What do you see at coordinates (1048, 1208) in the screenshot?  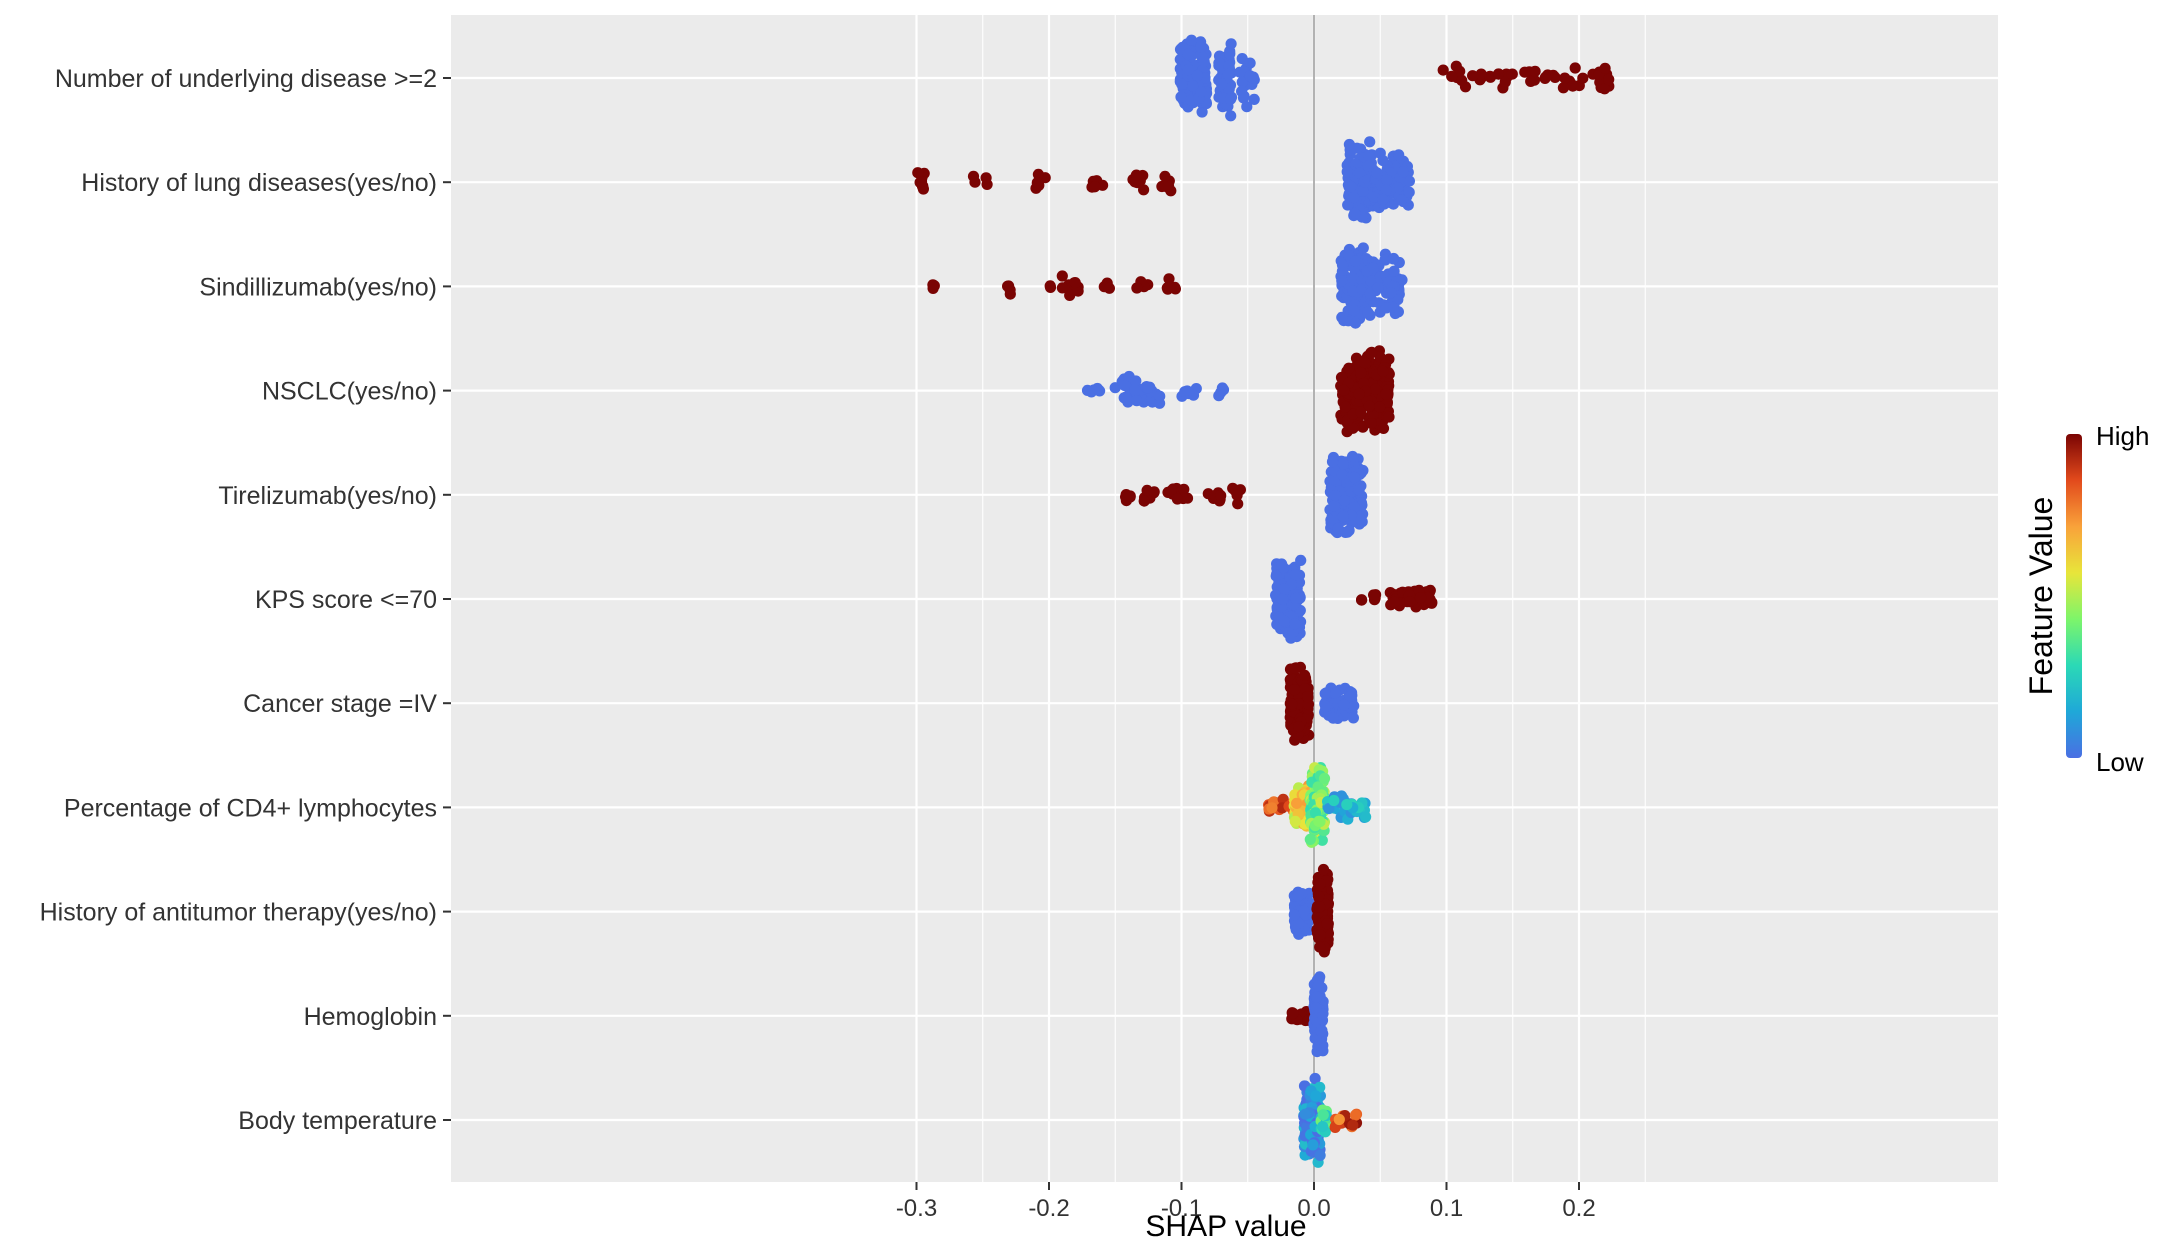 I see `x-tick-label: -0.2` at bounding box center [1048, 1208].